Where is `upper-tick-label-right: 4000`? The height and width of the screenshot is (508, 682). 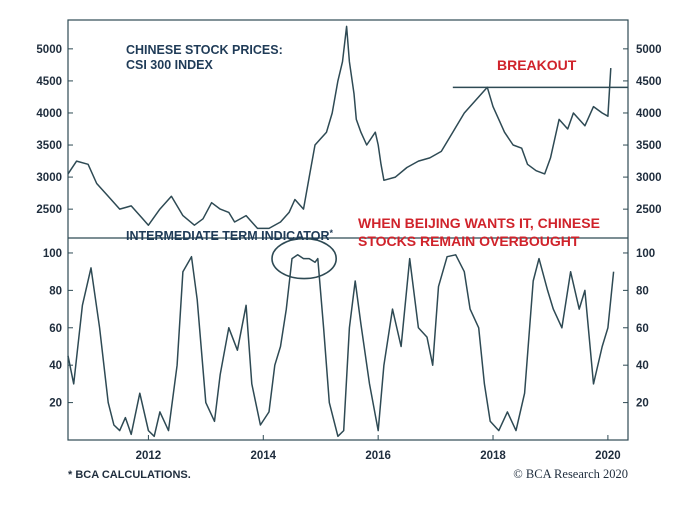
upper-tick-label-right: 4000 is located at coordinates (649, 114).